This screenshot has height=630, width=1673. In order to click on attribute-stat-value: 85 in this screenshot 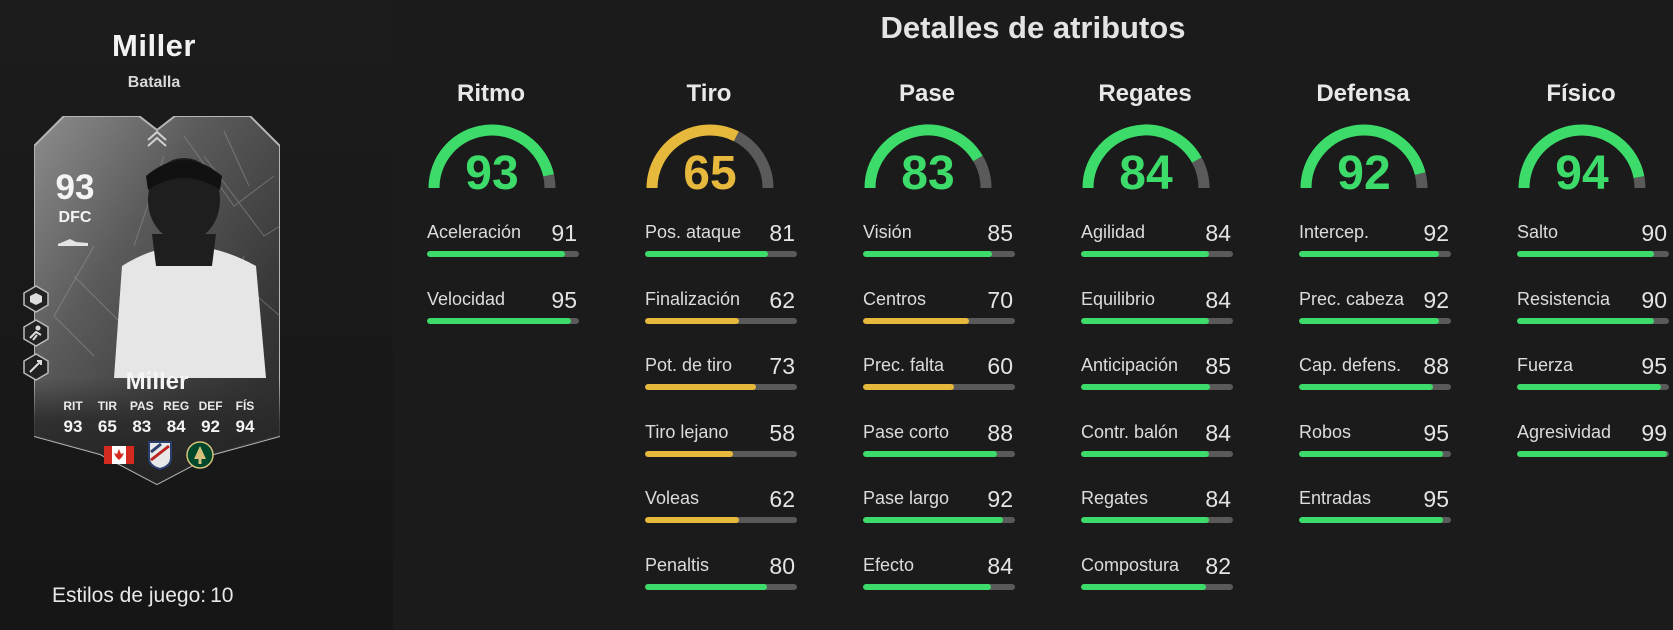, I will do `click(1000, 233)`.